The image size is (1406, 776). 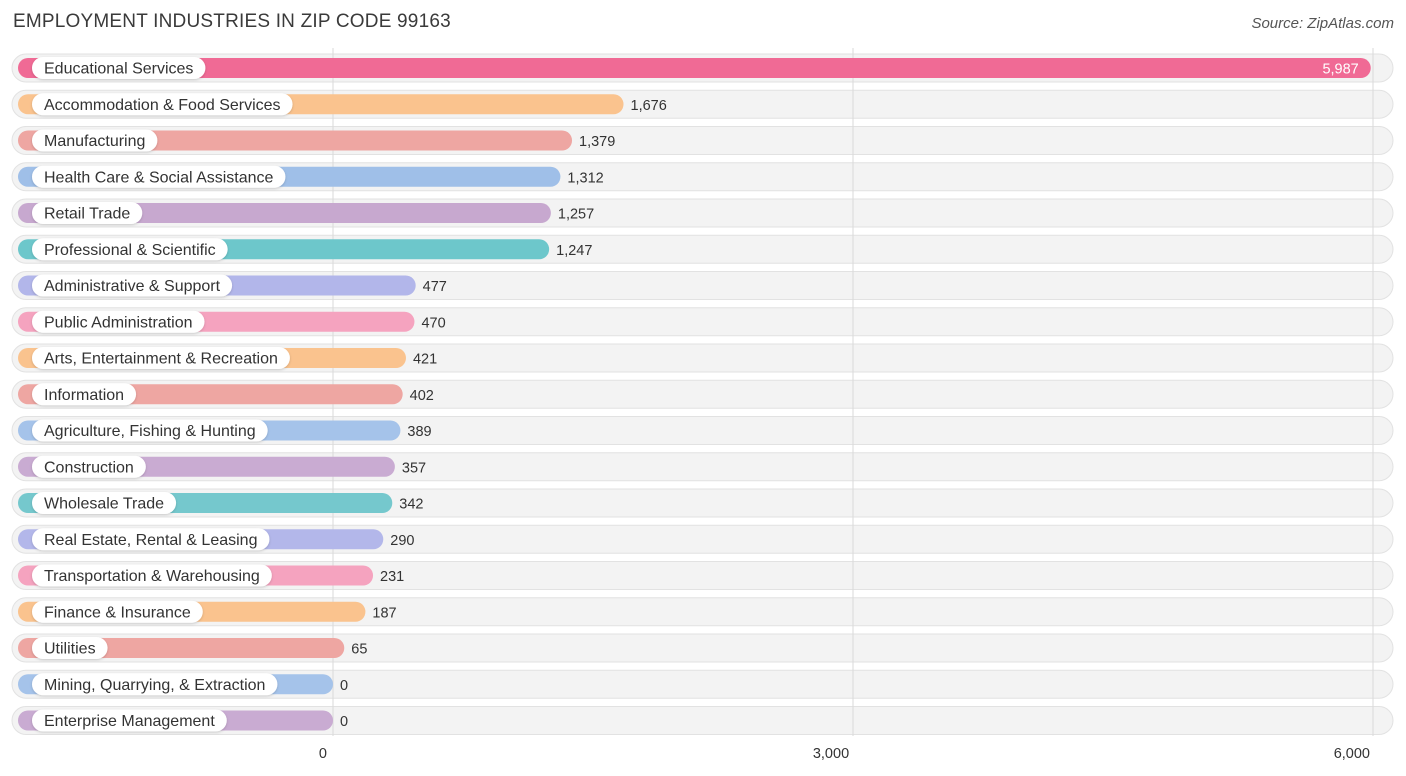 I want to click on bar-row: Mining, Quarrying, & Extraction 0, so click(x=183, y=684).